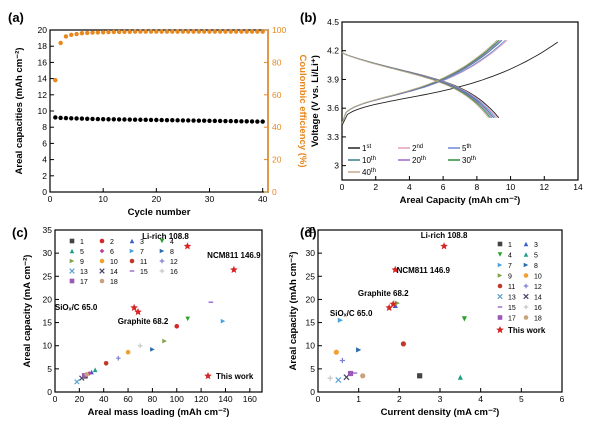 The height and width of the screenshot is (439, 592). What do you see at coordinates (311, 276) in the screenshot?
I see `y-tick-label: 25` at bounding box center [311, 276].